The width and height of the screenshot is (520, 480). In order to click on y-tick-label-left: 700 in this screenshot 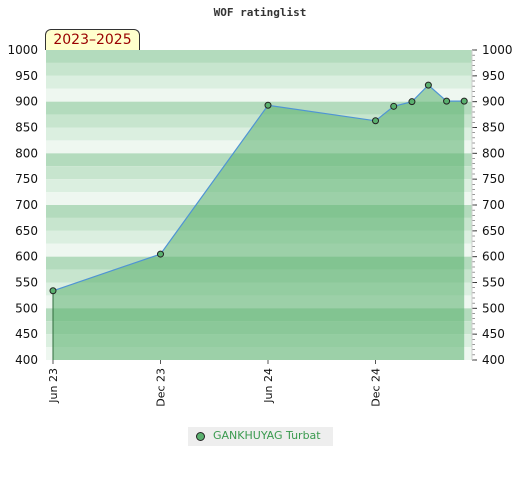, I will do `click(26, 205)`.